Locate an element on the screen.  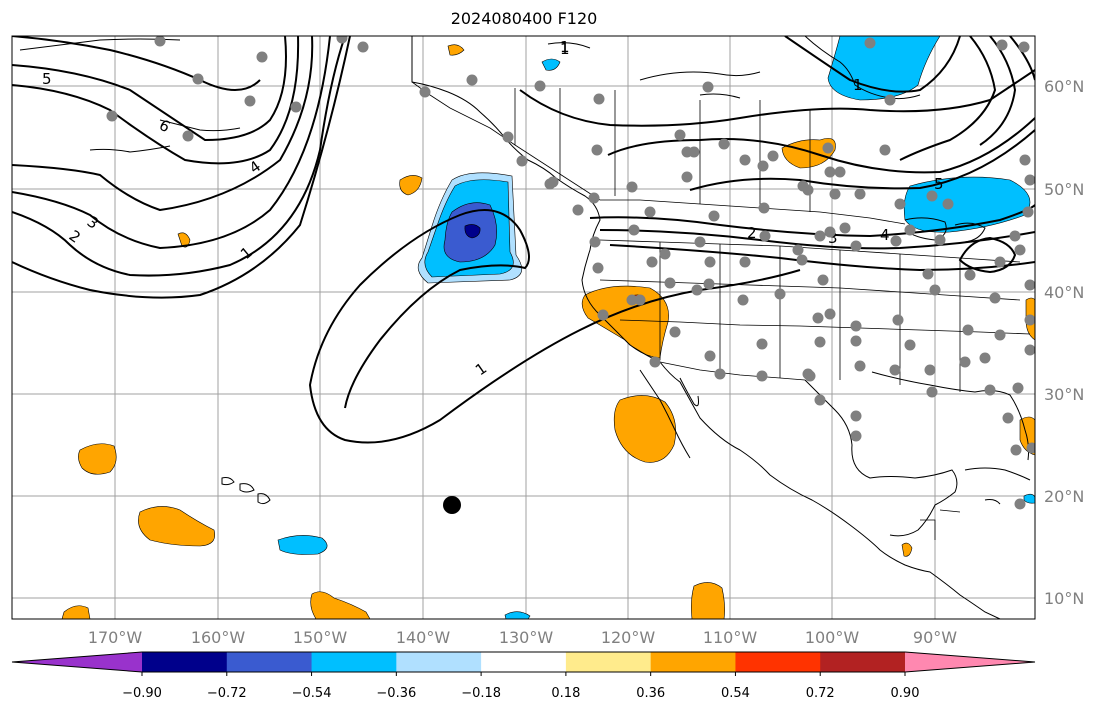
contour-label: 3 is located at coordinates (833, 238).